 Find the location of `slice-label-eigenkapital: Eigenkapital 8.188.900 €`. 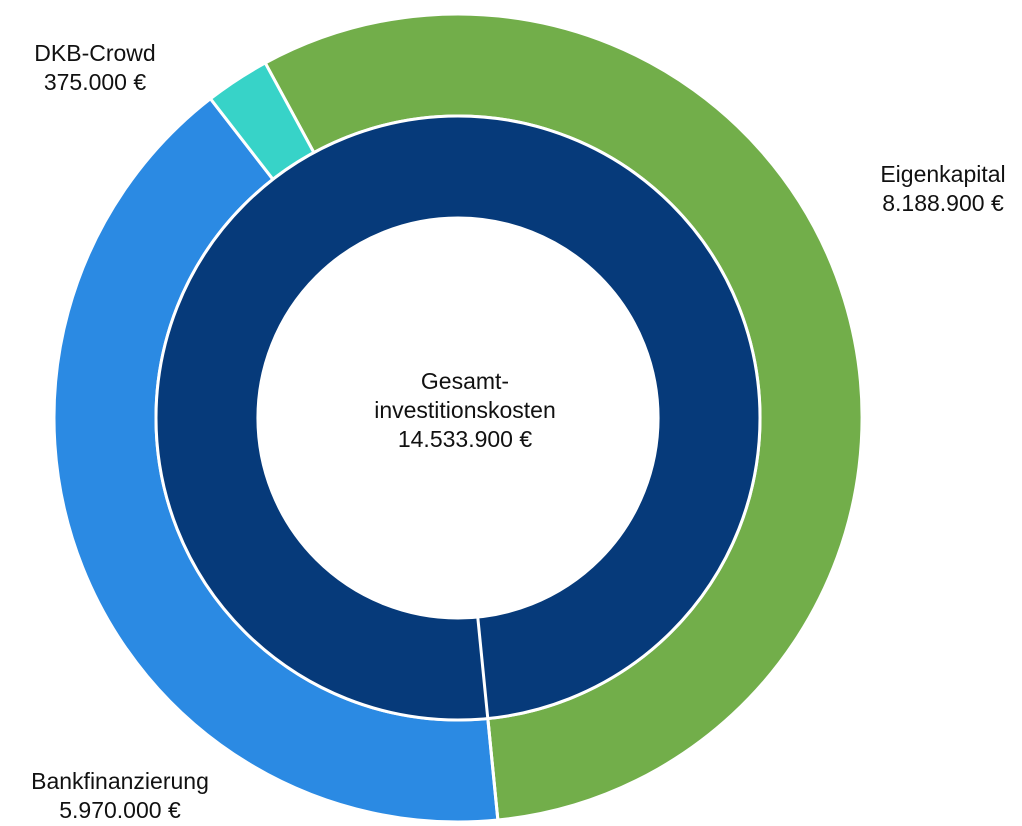

slice-label-eigenkapital: Eigenkapital 8.188.900 € is located at coordinates (935, 189).